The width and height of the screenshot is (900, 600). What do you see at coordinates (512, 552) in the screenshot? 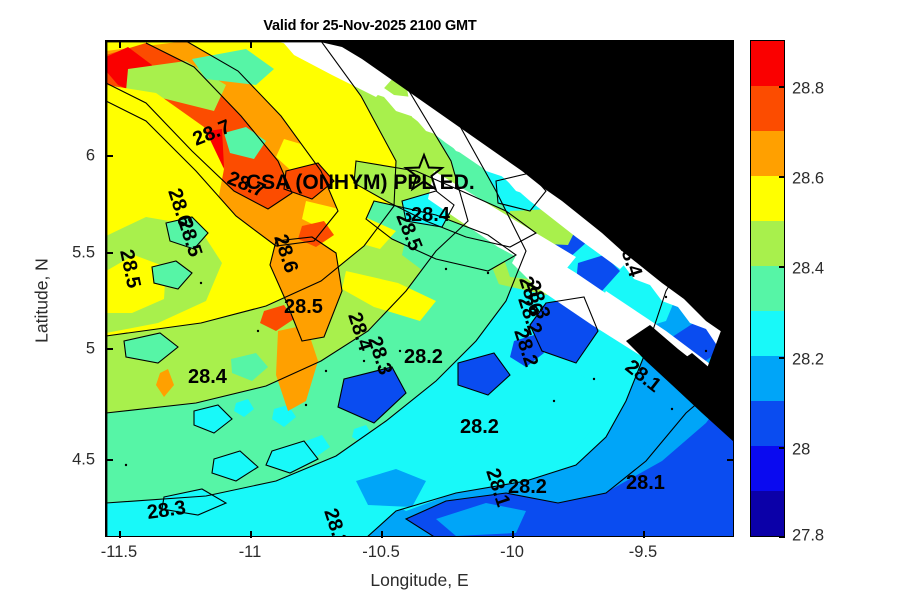
I see `xtick-label-3: -10` at bounding box center [512, 552].